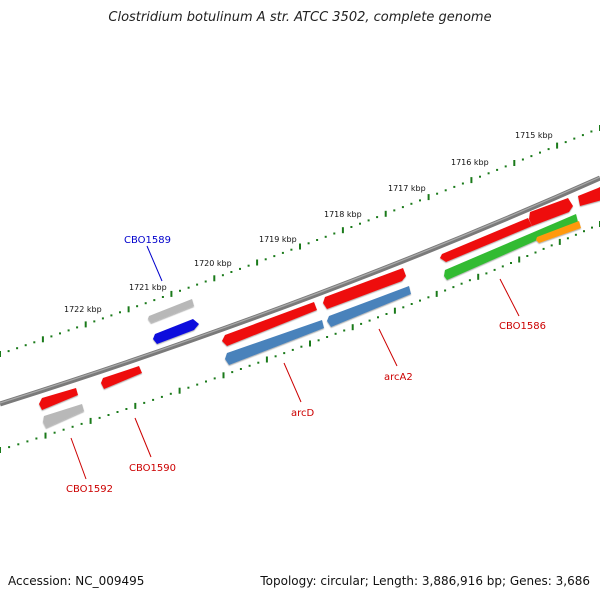 Image resolution: width=600 pixels, height=600 pixels. I want to click on scale-label-1716: 1716 kbp, so click(470, 162).